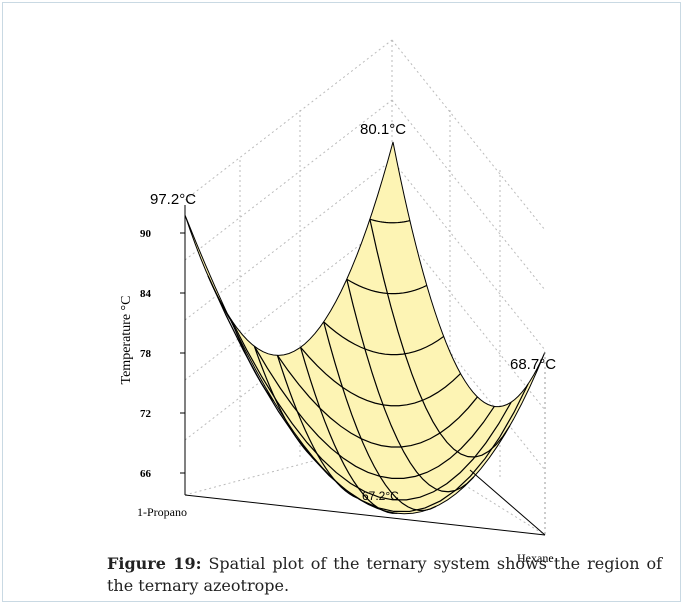 The width and height of the screenshot is (685, 606). Describe the element at coordinates (146, 414) in the screenshot. I see `tick-label: 72` at that location.